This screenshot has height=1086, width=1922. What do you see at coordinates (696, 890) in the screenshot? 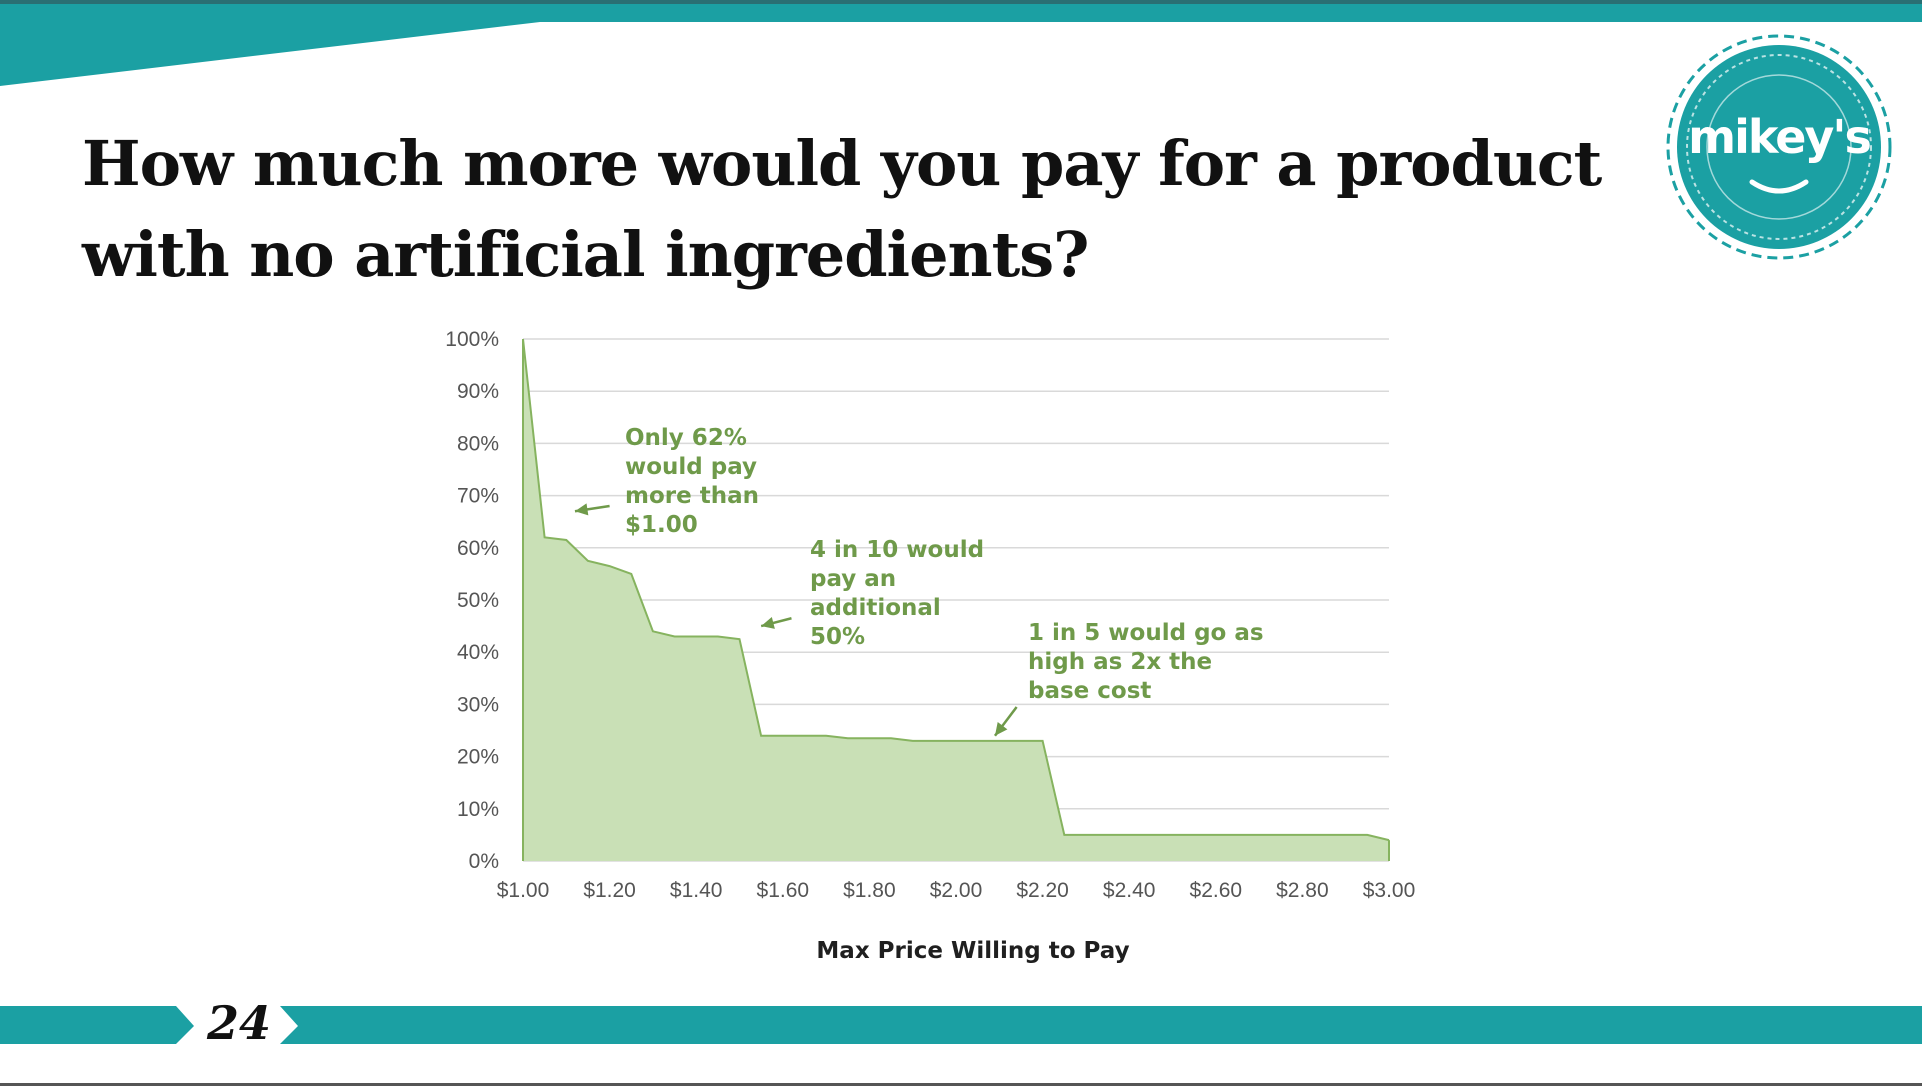
I see `x-tick-label: $1.40` at bounding box center [696, 890].